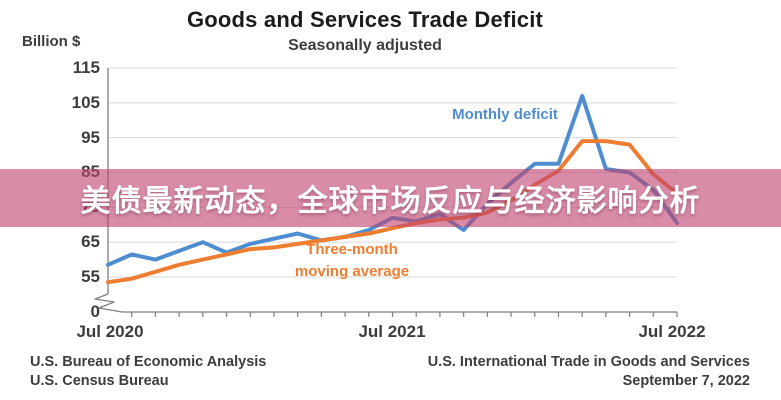  Describe the element at coordinates (686, 381) in the screenshot. I see `release-date: September 7, 2022` at that location.